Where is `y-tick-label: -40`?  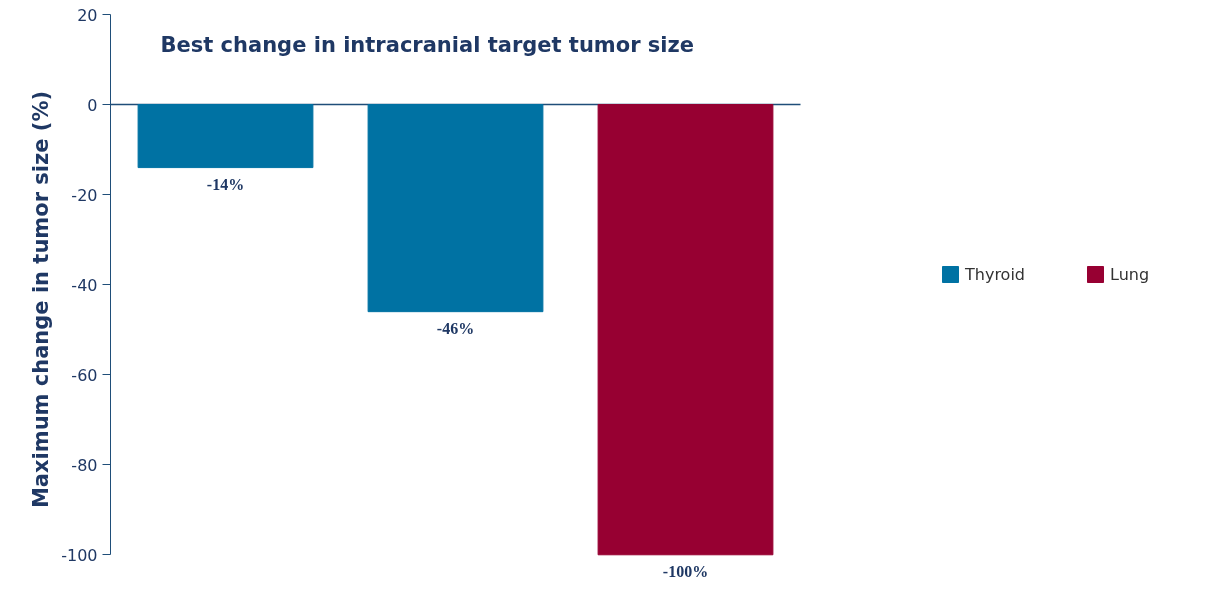 y-tick-label: -40 is located at coordinates (84, 285).